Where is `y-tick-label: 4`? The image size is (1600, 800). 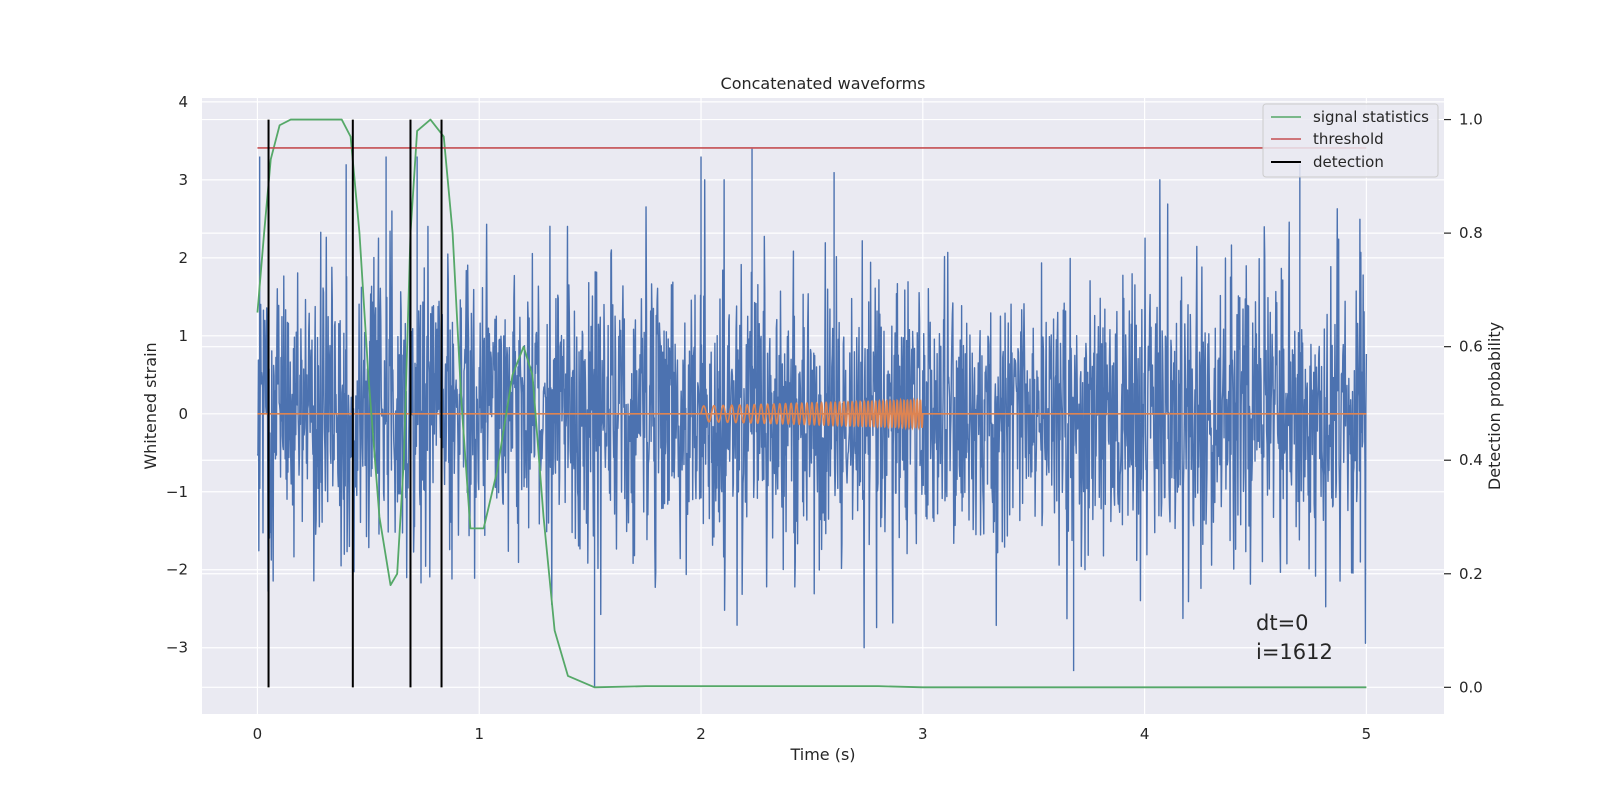
y-tick-label: 4 is located at coordinates (183, 102).